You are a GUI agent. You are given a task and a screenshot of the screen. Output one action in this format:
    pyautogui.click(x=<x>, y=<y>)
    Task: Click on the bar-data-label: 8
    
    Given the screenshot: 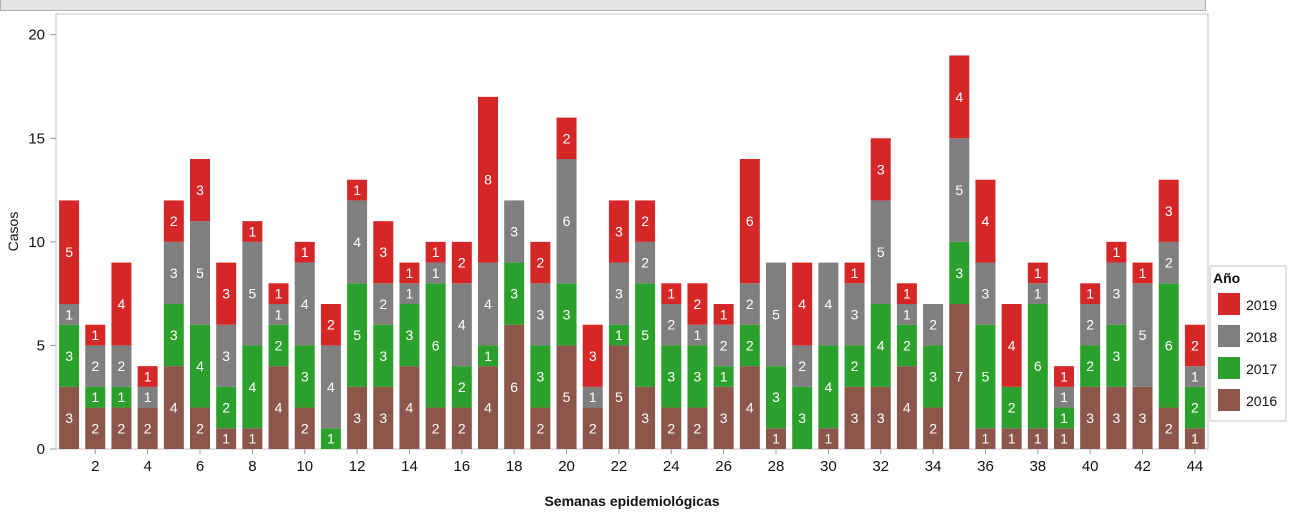 What is the action you would take?
    pyautogui.click(x=488, y=180)
    